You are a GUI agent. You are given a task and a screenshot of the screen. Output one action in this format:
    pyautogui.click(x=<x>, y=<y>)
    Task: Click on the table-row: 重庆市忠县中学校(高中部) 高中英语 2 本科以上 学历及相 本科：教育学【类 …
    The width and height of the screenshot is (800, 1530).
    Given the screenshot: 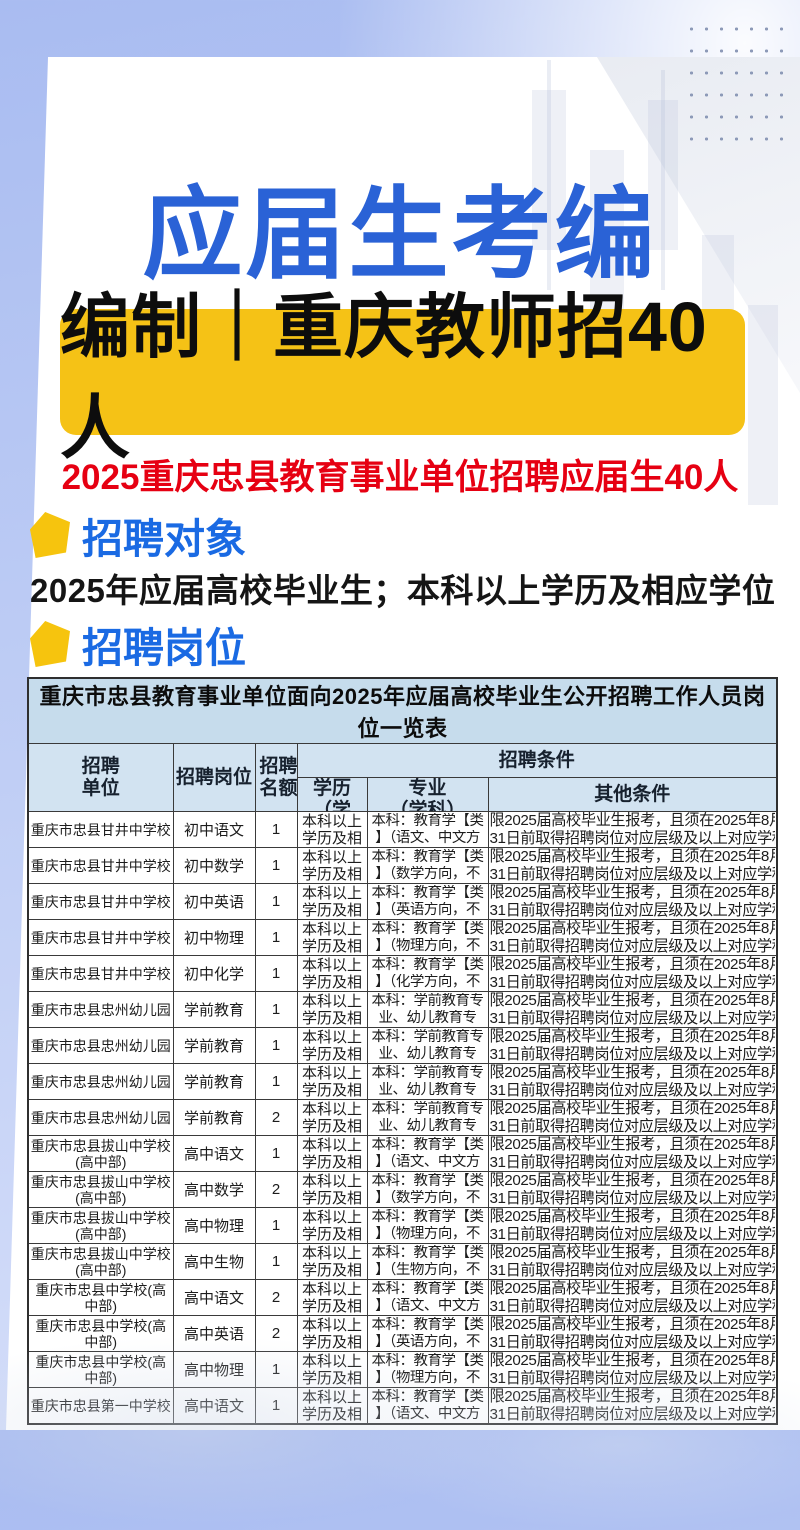 What is the action you would take?
    pyautogui.click(x=402, y=1333)
    